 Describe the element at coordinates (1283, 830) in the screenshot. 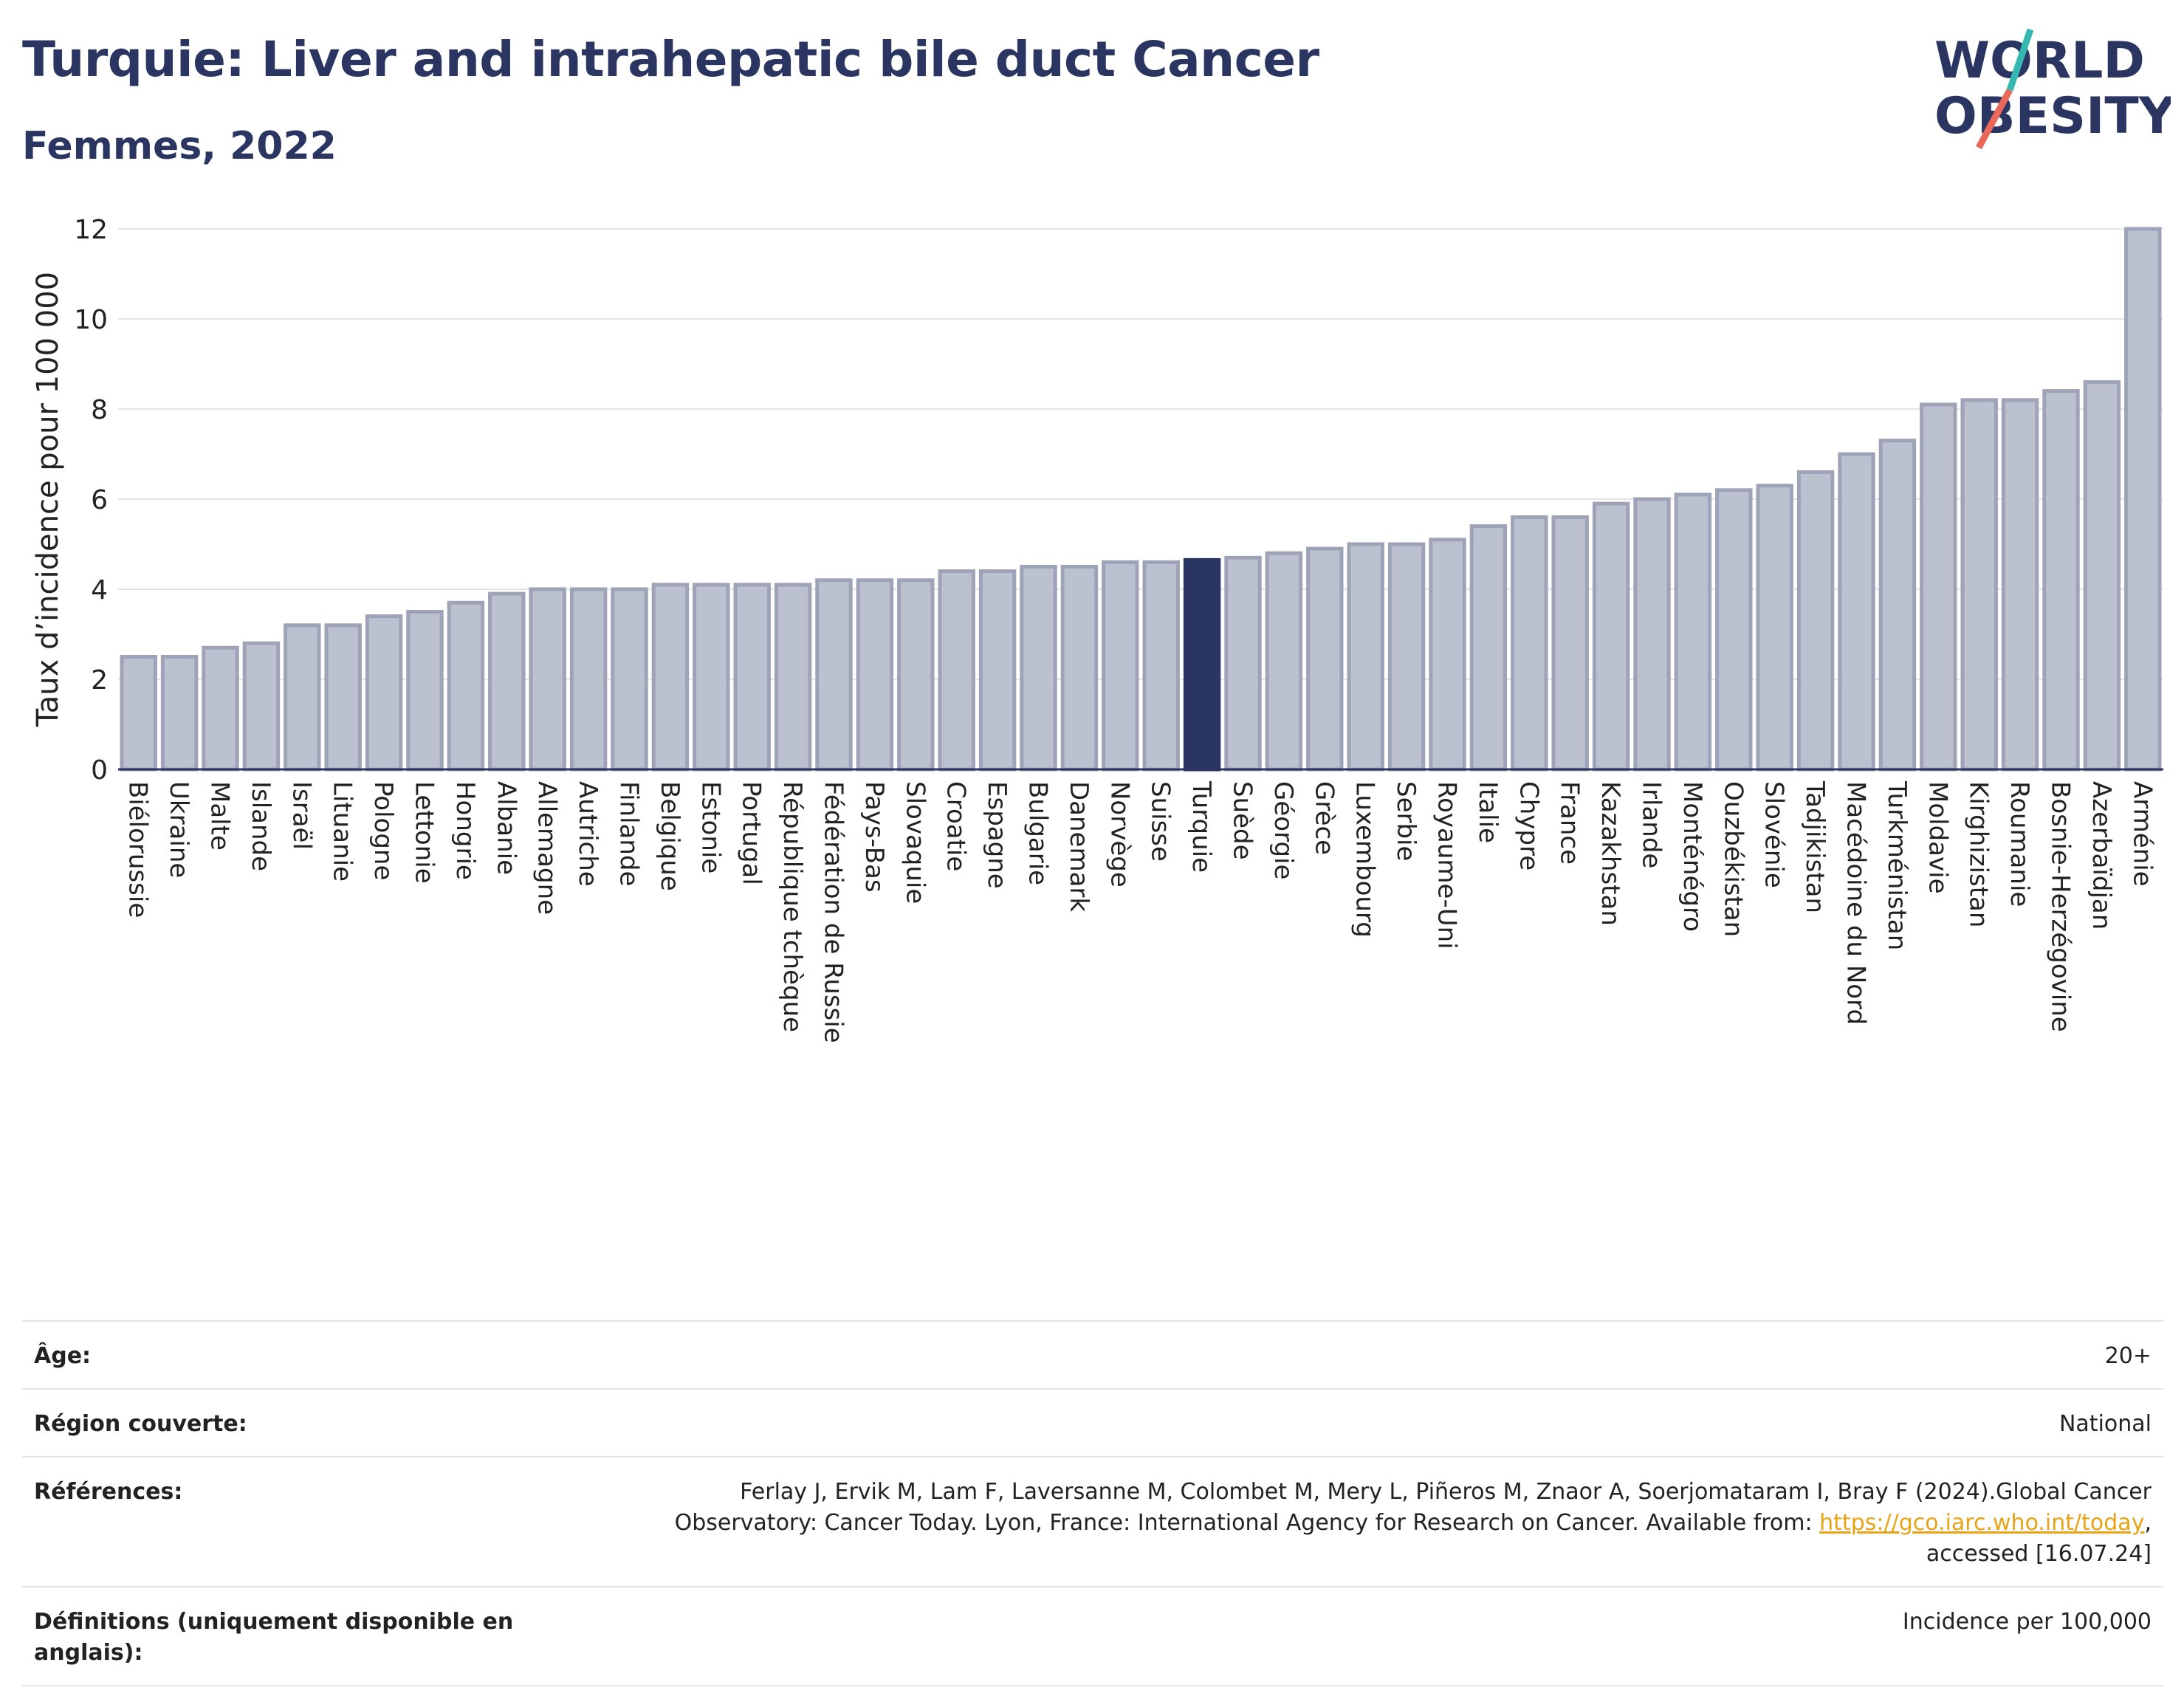

I see `x-tick-label: Géorgie` at that location.